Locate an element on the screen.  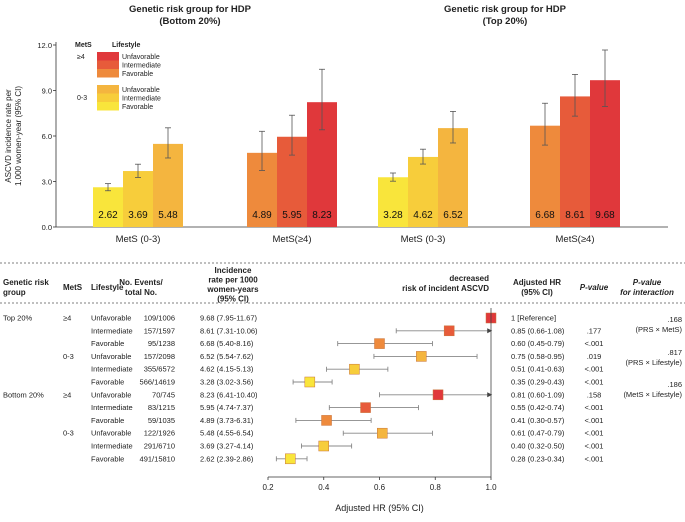
bar-value-label: 8.61 is located at coordinates (575, 215).